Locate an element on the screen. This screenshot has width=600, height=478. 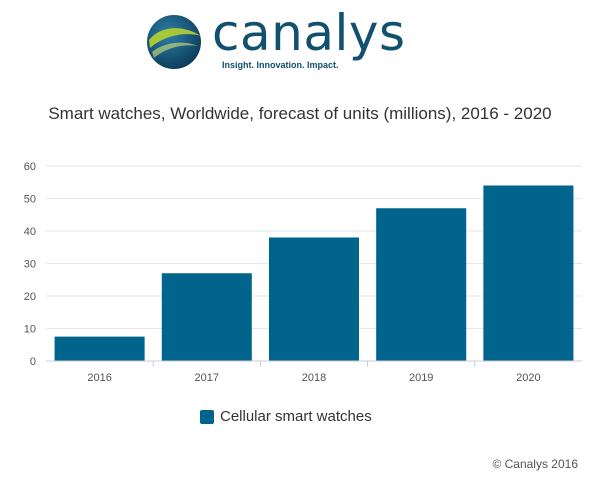
y-tick-label: 30 is located at coordinates (30, 265).